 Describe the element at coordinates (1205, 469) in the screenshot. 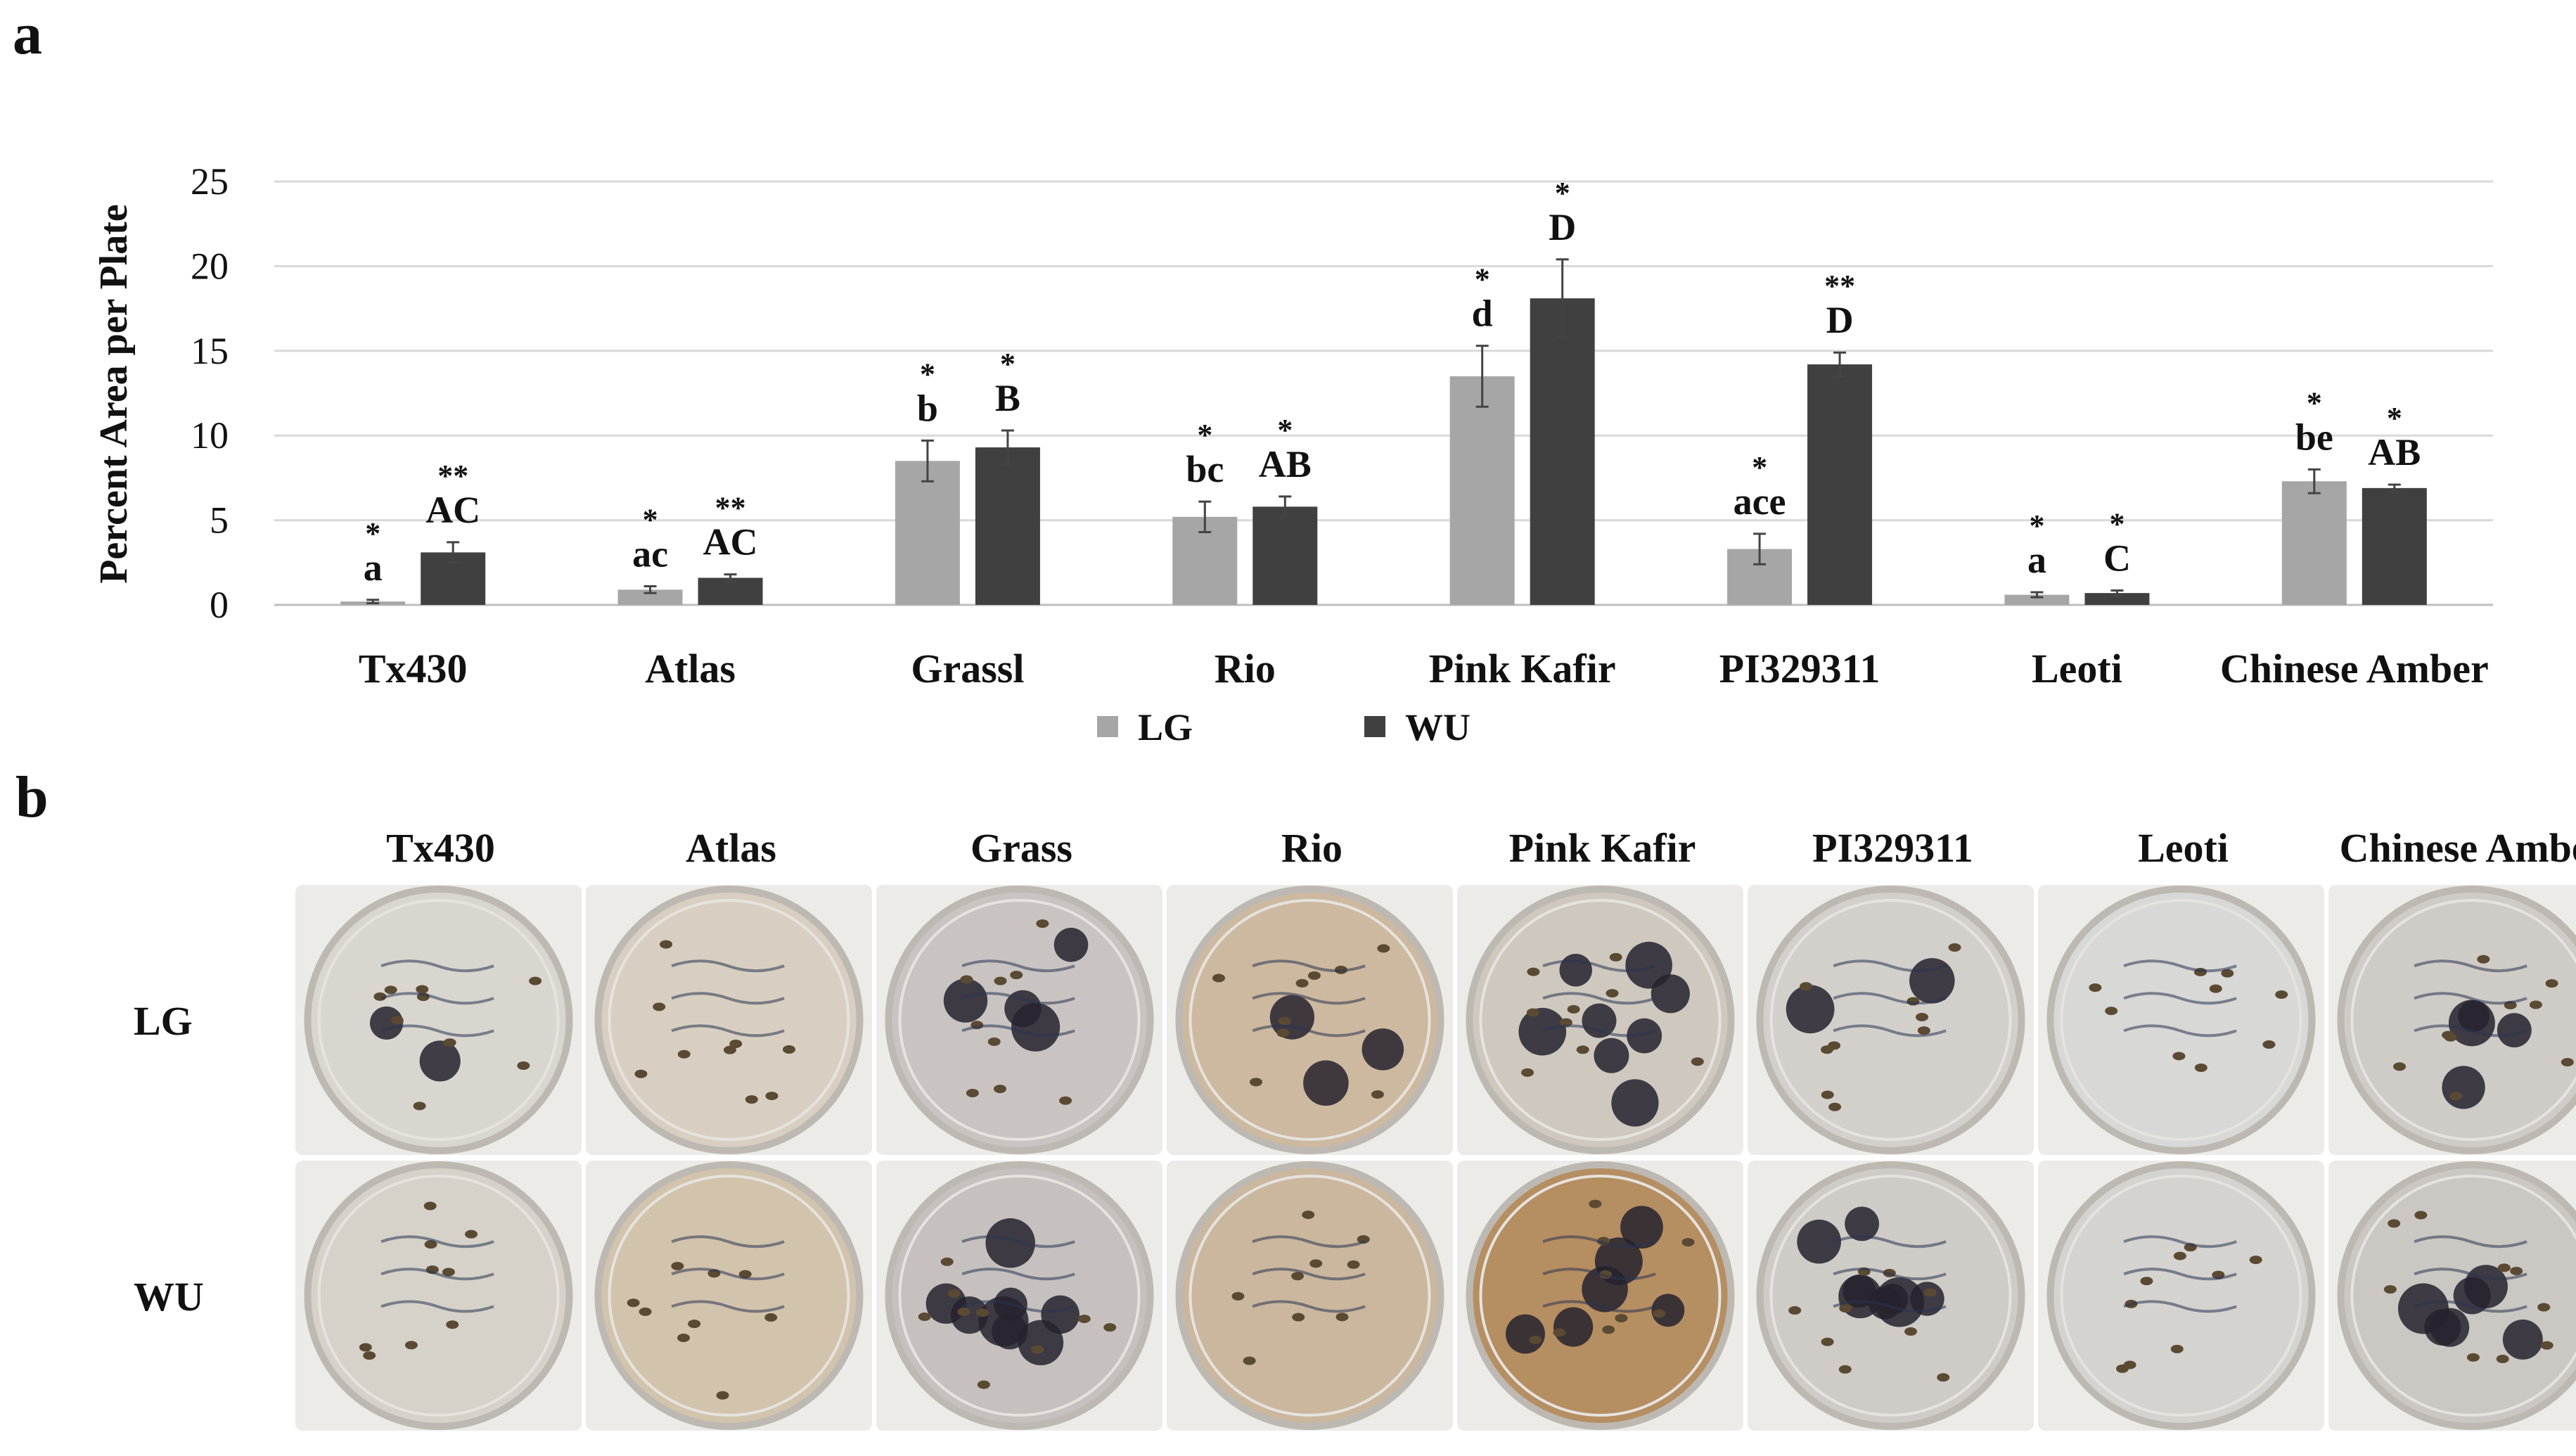

I see `significance-letter: bc` at that location.